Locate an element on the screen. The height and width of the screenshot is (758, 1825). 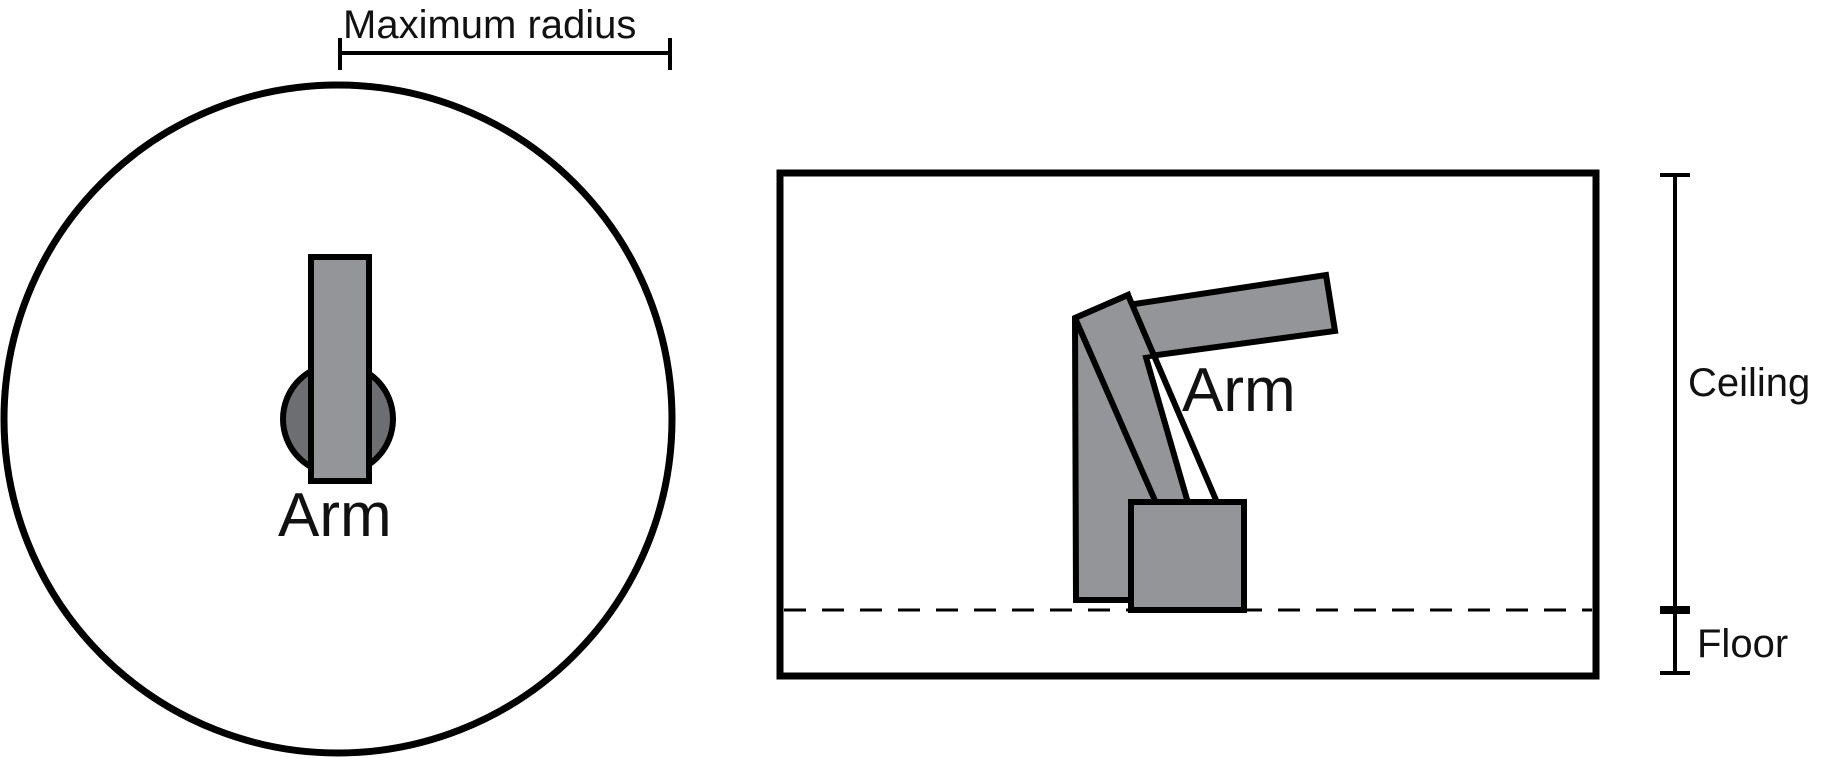
max-radius-bracket is located at coordinates (505, 54).